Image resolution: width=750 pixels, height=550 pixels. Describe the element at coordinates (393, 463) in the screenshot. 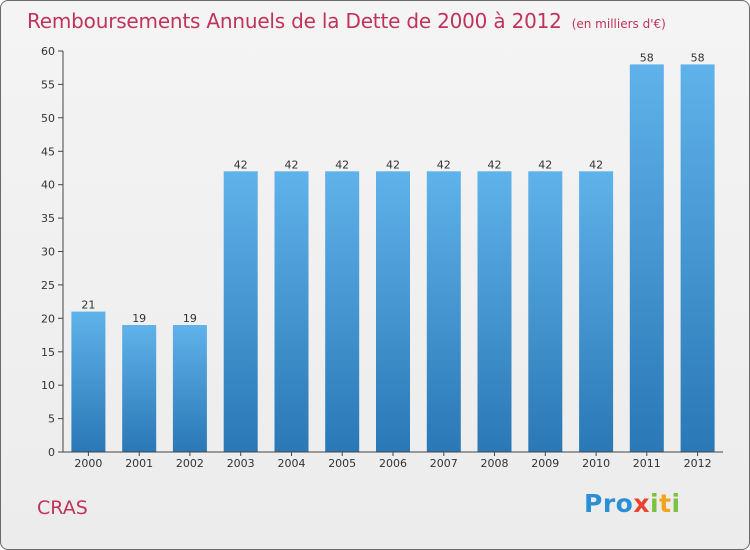

I see `x-tick-label-2006: 2006` at that location.